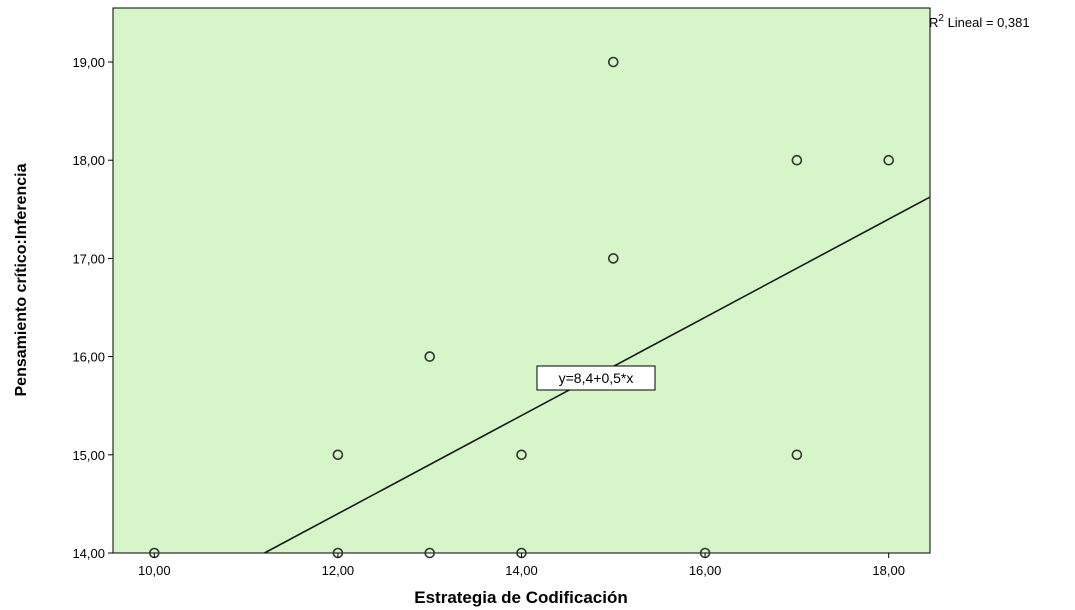 The image size is (1075, 610). I want to click on equation-label-group: y=8,4+0,5*x, so click(596, 378).